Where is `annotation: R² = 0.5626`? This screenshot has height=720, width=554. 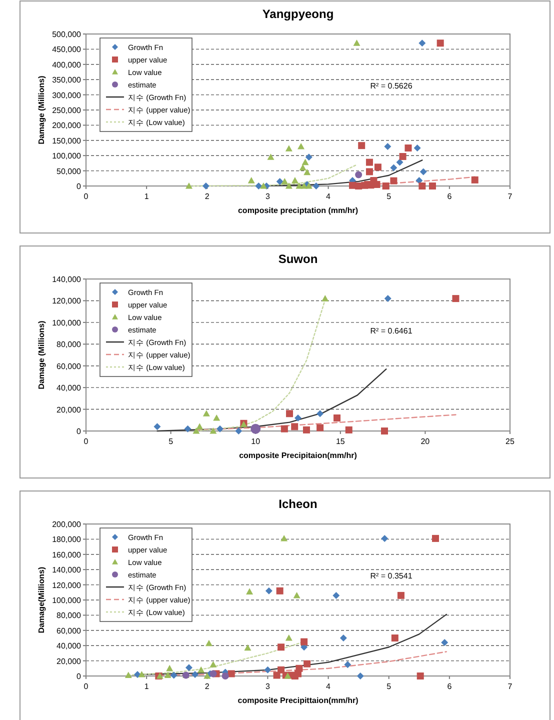
annotation: R² = 0.5626 is located at coordinates (391, 86).